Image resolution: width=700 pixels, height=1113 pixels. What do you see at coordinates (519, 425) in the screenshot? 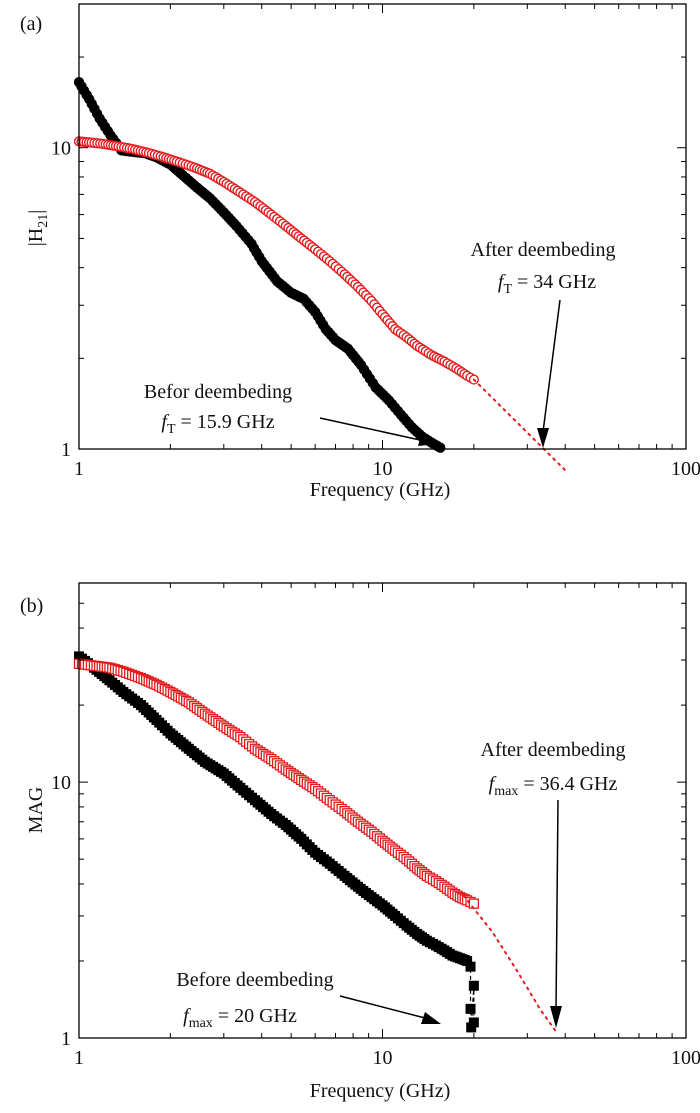
I see `panel-a-extrapolation-line` at bounding box center [519, 425].